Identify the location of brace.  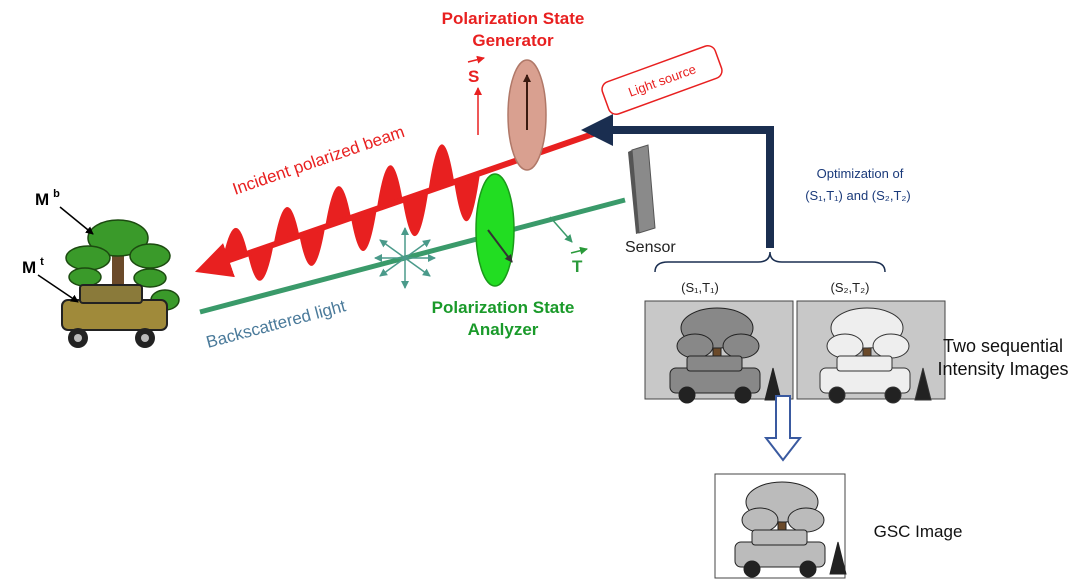
(770, 262).